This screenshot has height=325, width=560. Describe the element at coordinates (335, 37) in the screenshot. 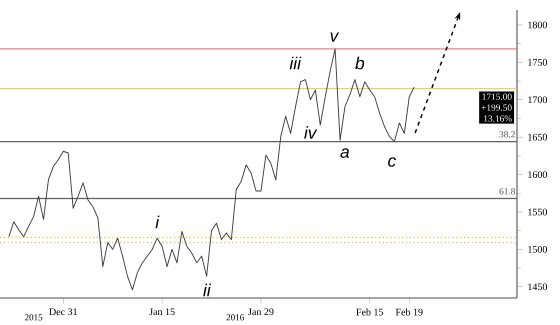

I see `annotation: v` at that location.